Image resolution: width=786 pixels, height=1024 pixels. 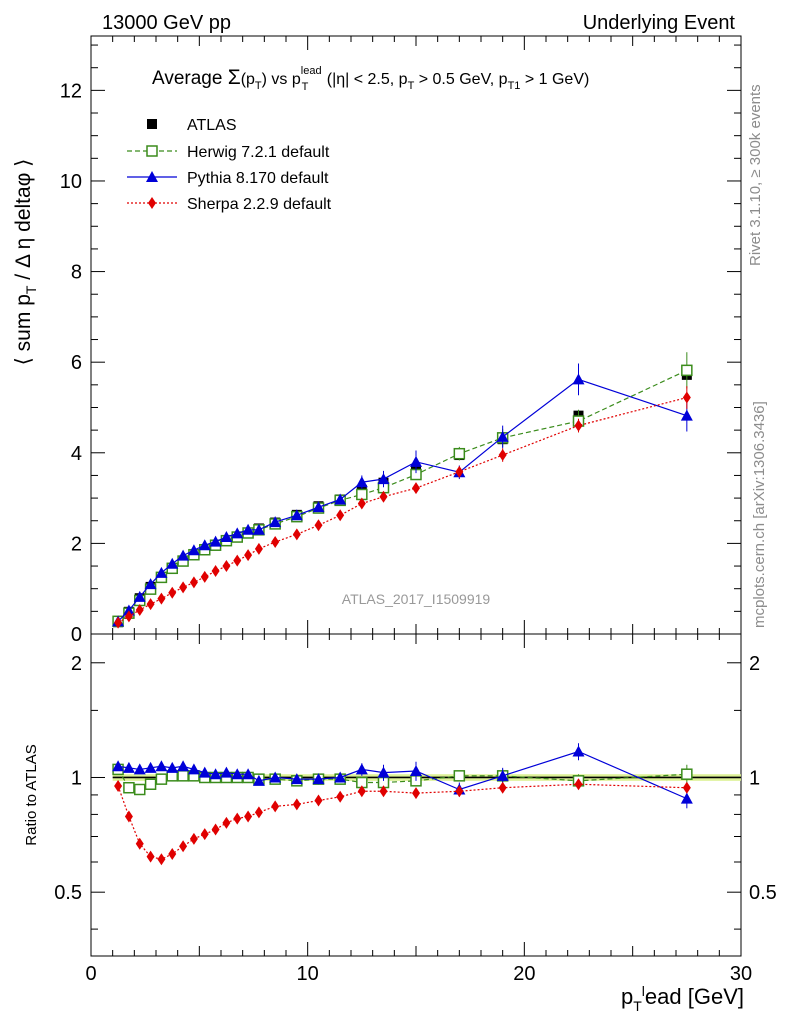 What do you see at coordinates (76, 778) in the screenshot?
I see `ratio-y-tick-label: 1` at bounding box center [76, 778].